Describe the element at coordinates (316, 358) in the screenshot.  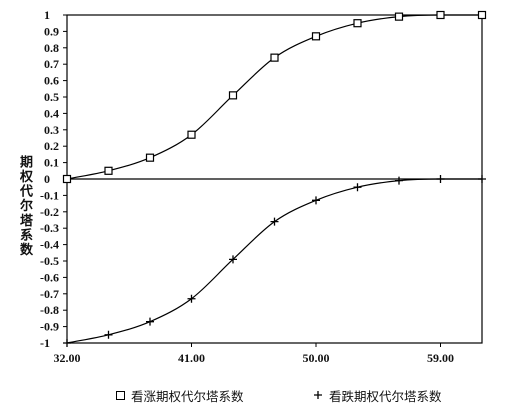
I see `x-tick-label: 50.00` at that location.